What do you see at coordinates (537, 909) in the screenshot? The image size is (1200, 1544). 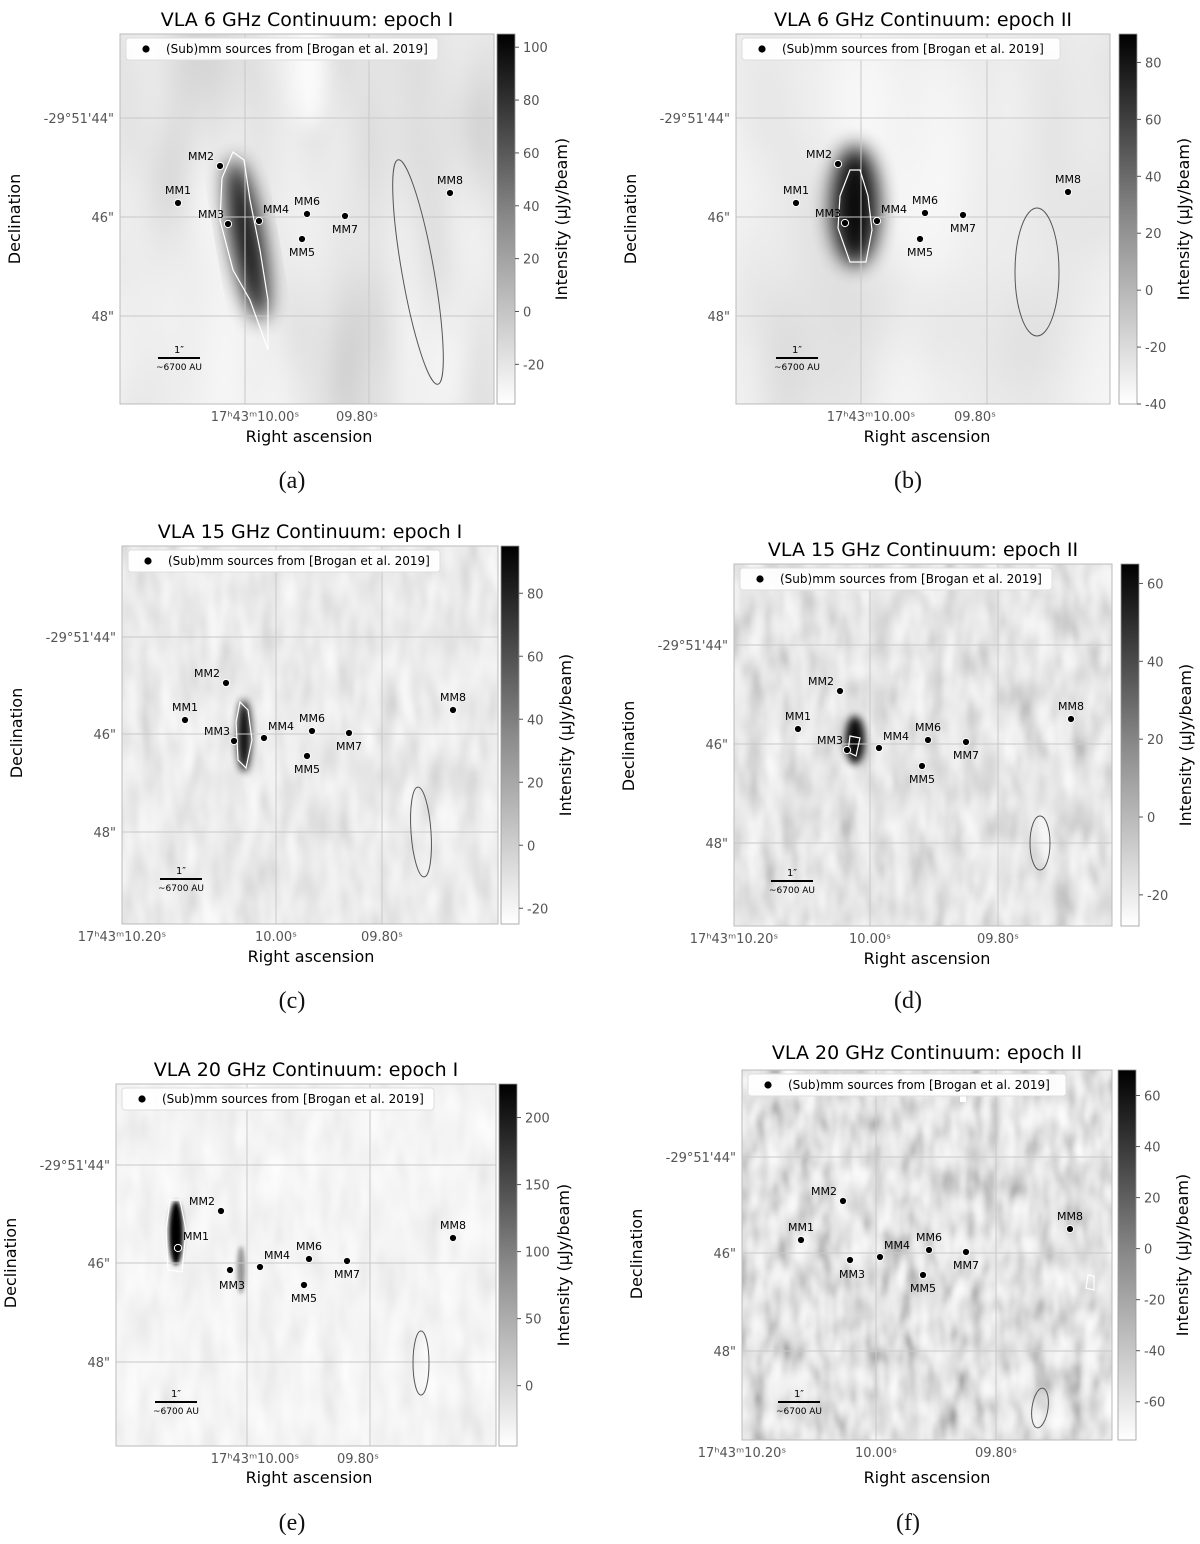 I see `colorbar-tick-label: -20` at bounding box center [537, 909].